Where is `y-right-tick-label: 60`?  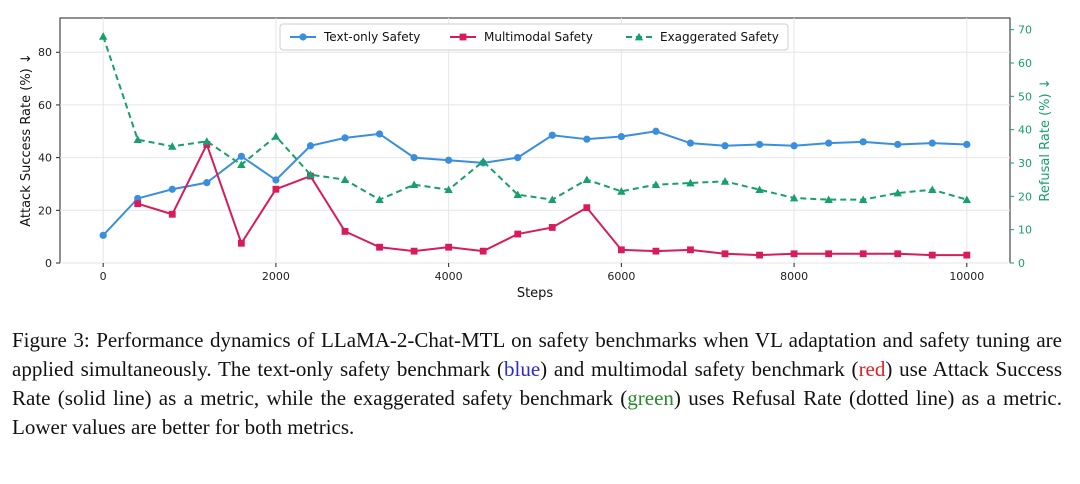
y-right-tick-label: 60 is located at coordinates (1025, 63).